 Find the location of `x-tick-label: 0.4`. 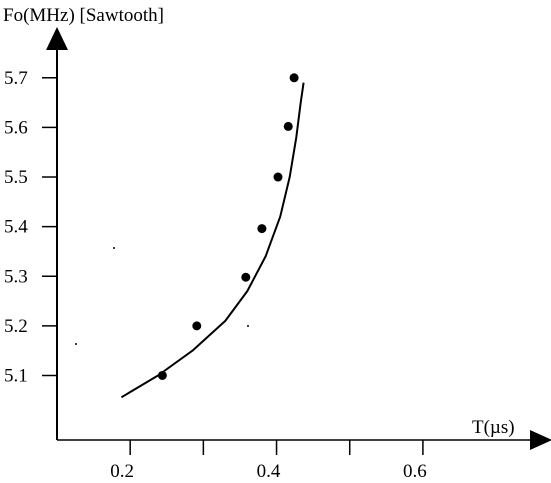

x-tick-label: 0.4 is located at coordinates (269, 471).